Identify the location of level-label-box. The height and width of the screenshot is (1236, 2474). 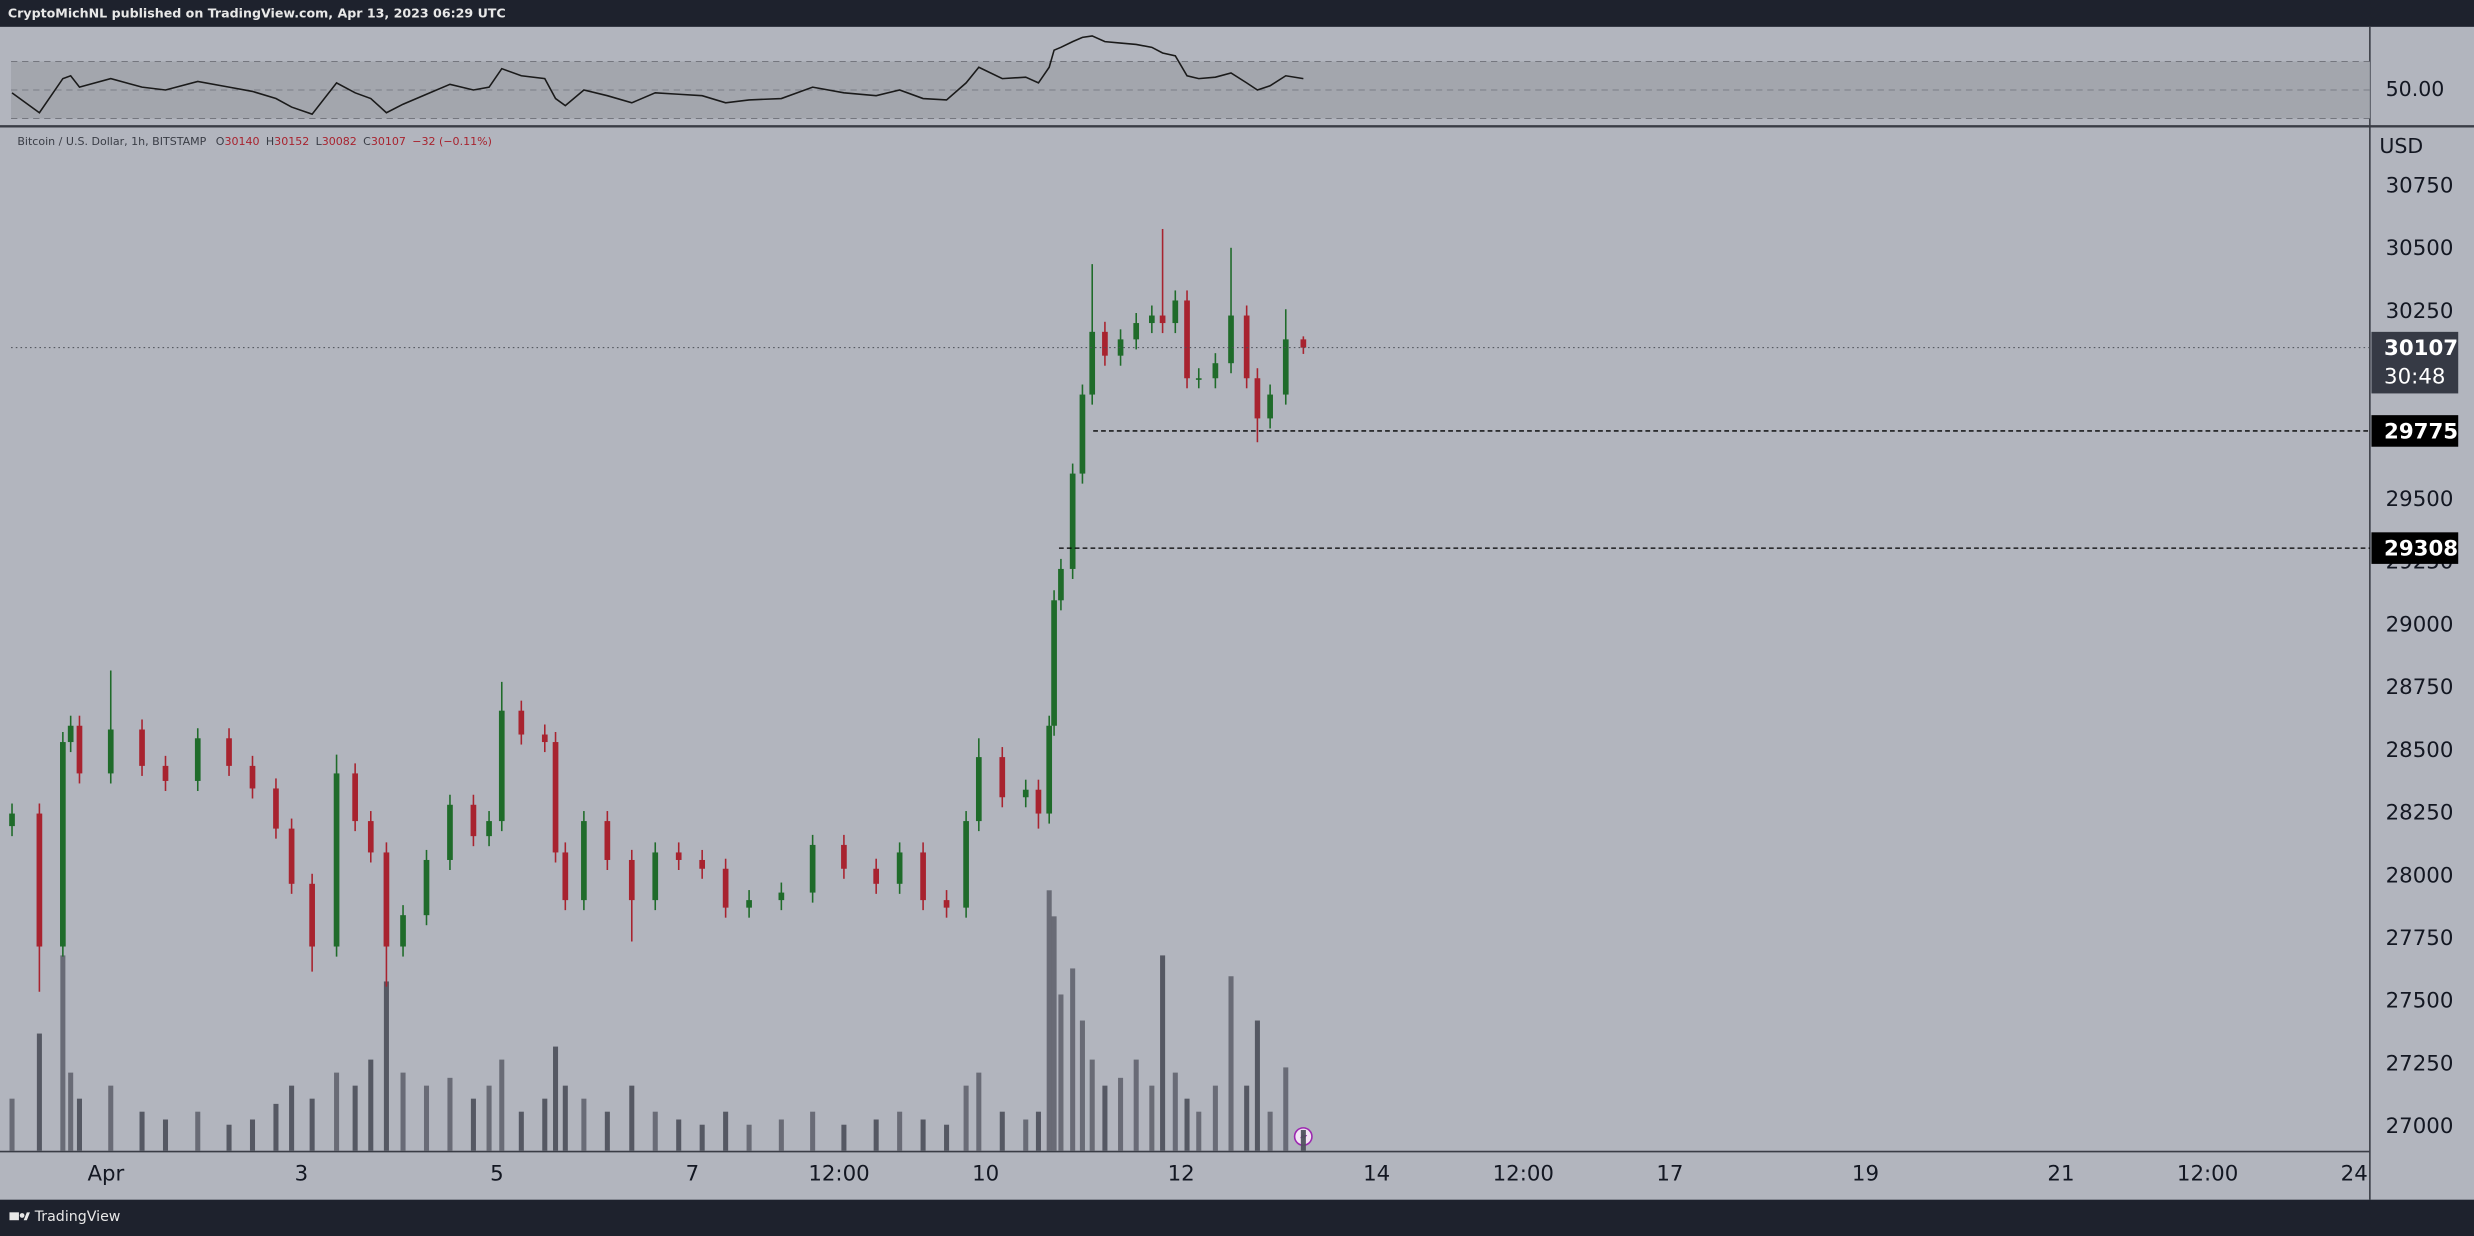
(2415, 548).